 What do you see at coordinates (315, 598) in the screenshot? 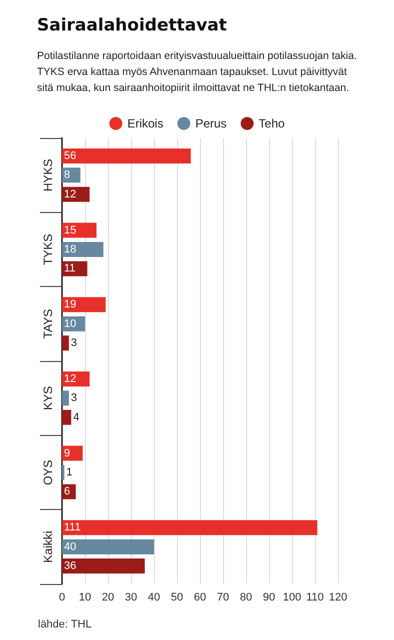
I see `x-tick-label: 110` at bounding box center [315, 598].